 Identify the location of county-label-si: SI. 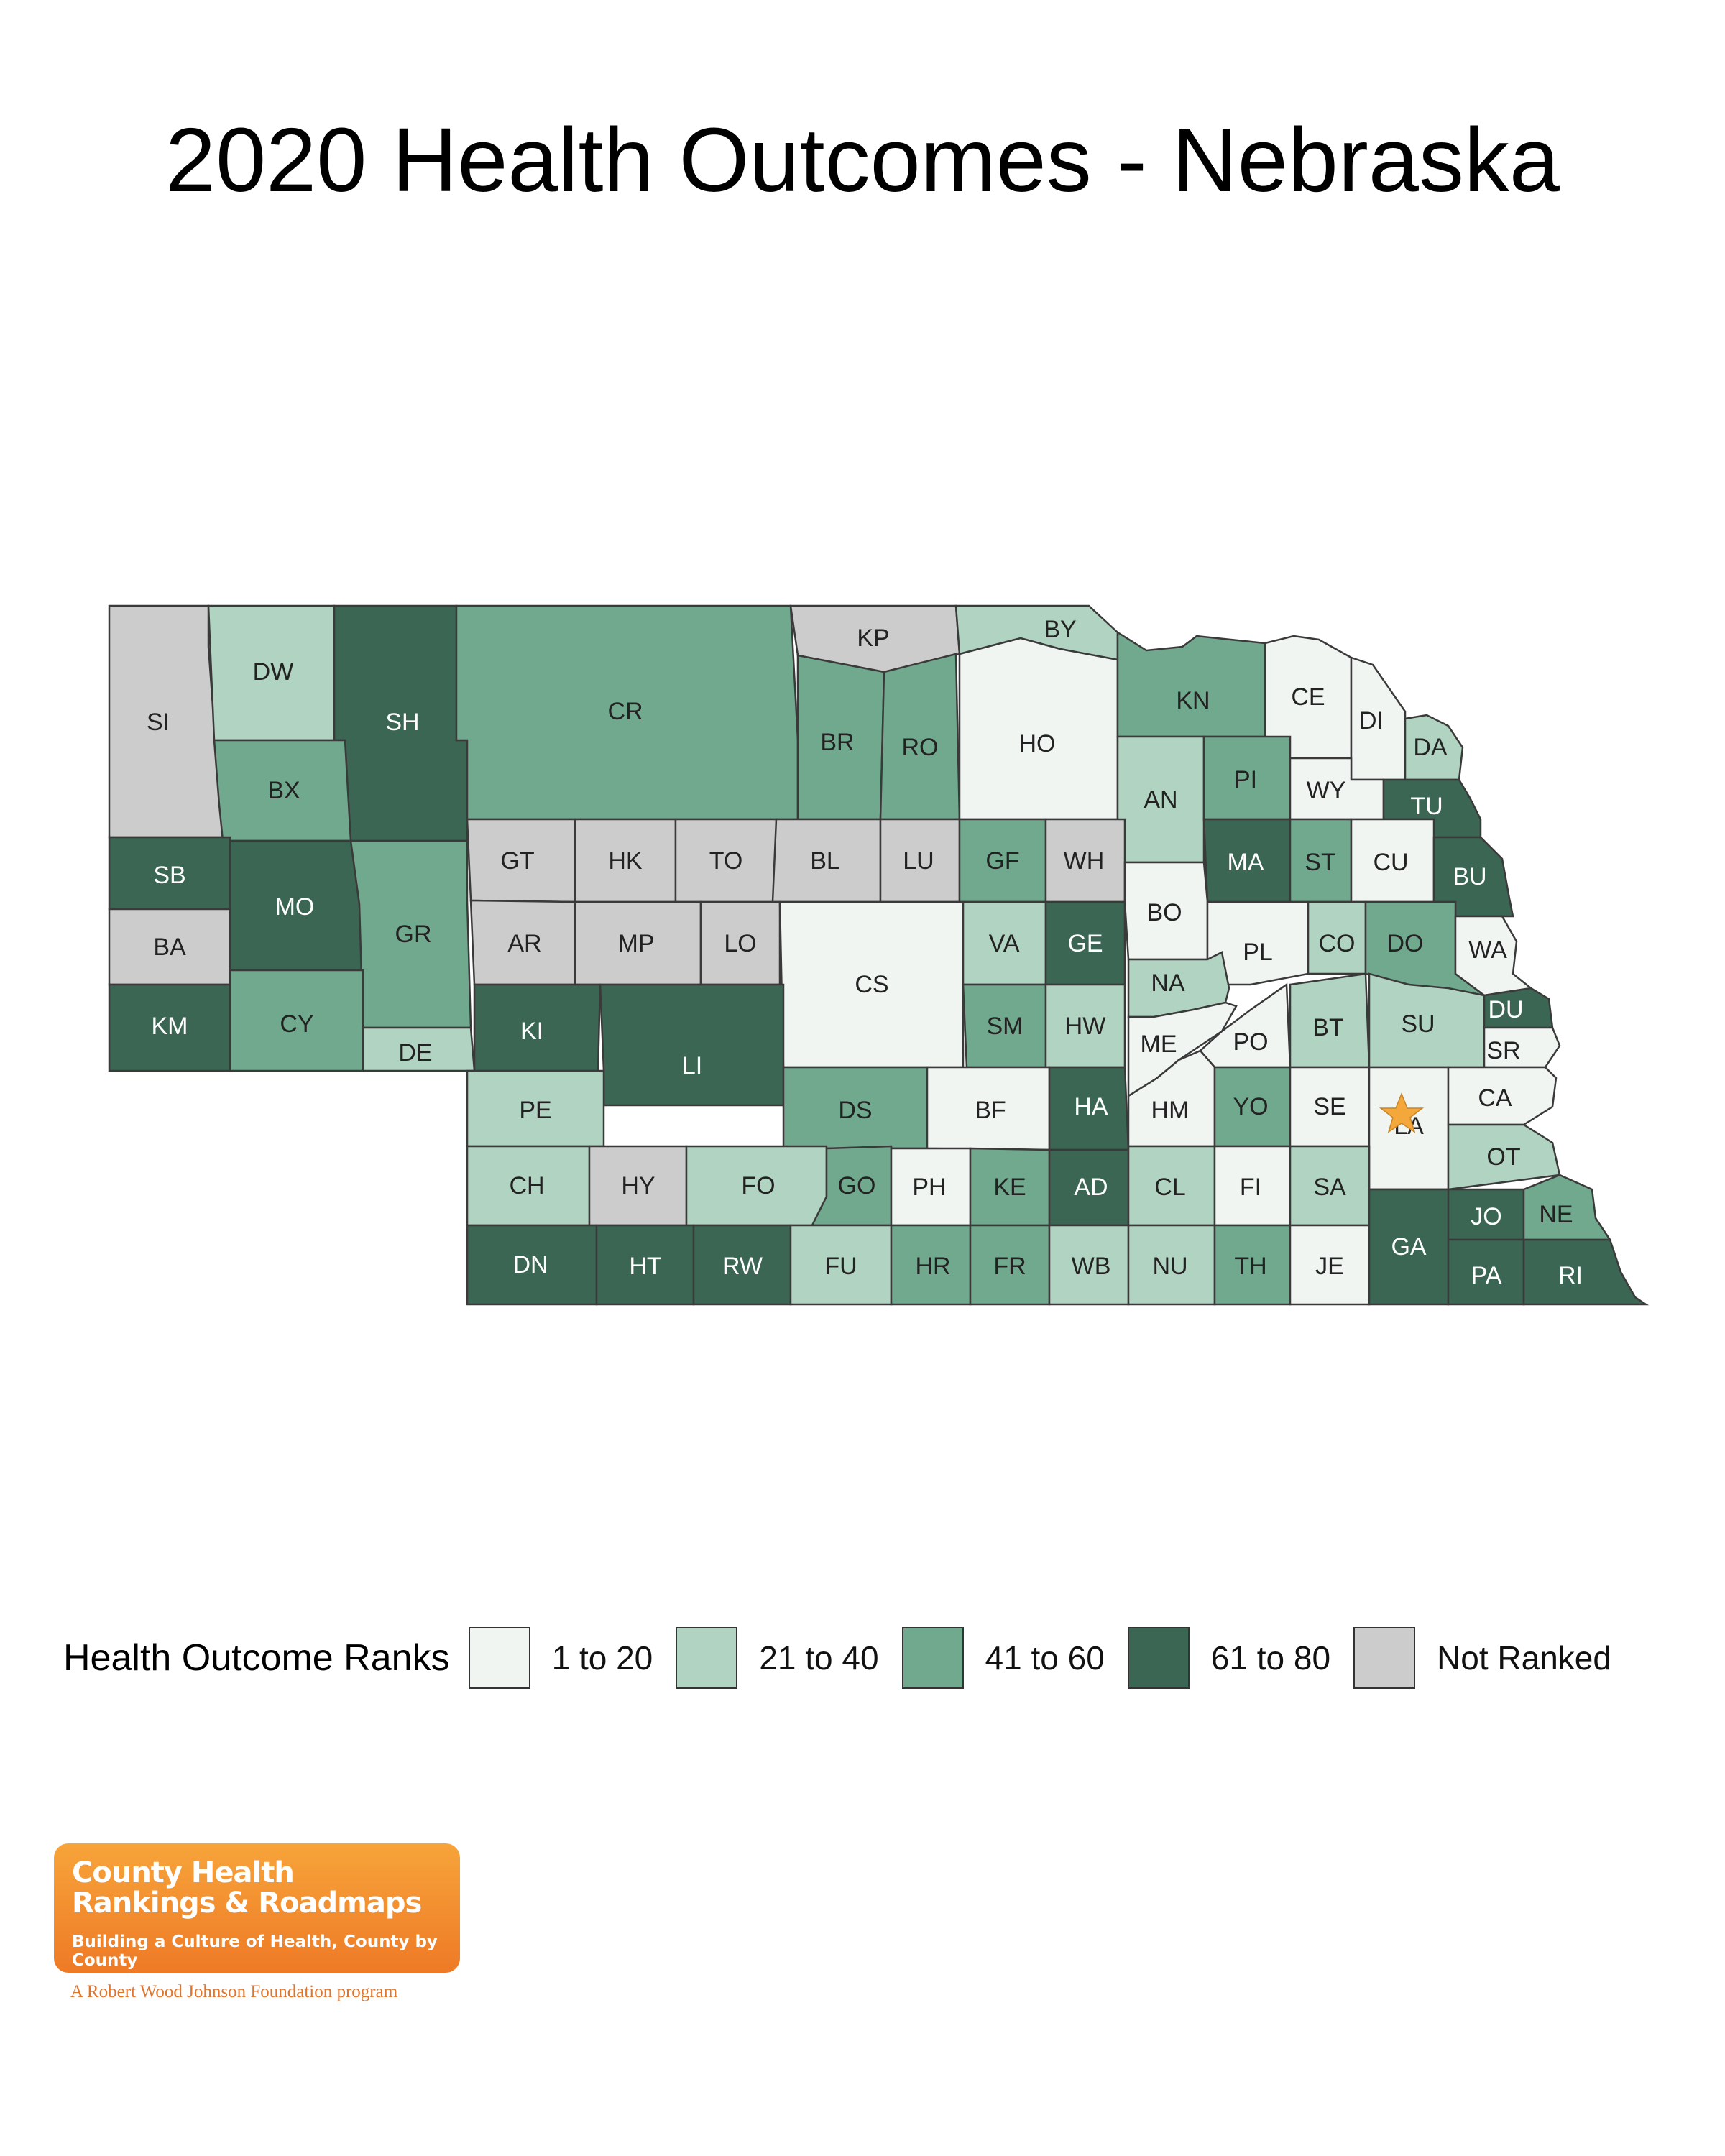
(158, 723).